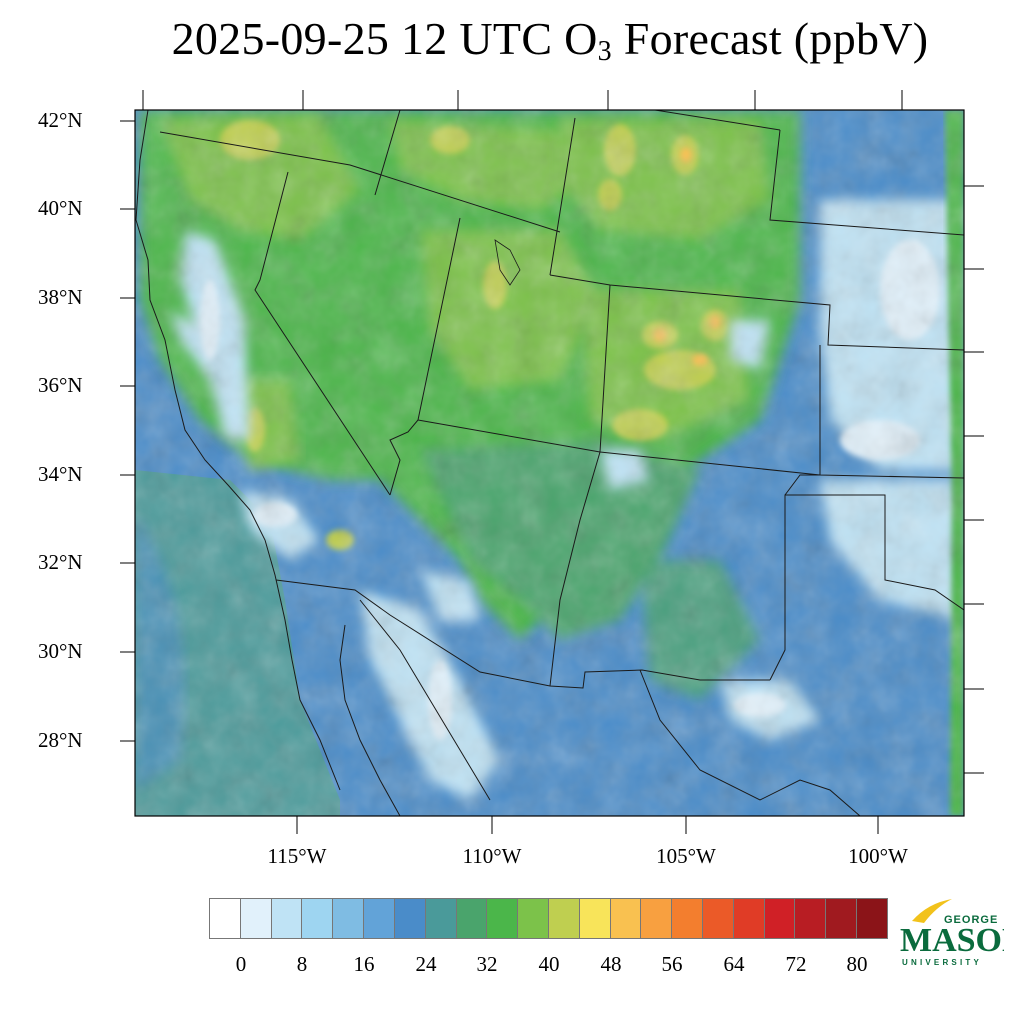 Image resolution: width=1024 pixels, height=1024 pixels. I want to click on colorbar-tick-label: 16, so click(364, 964).